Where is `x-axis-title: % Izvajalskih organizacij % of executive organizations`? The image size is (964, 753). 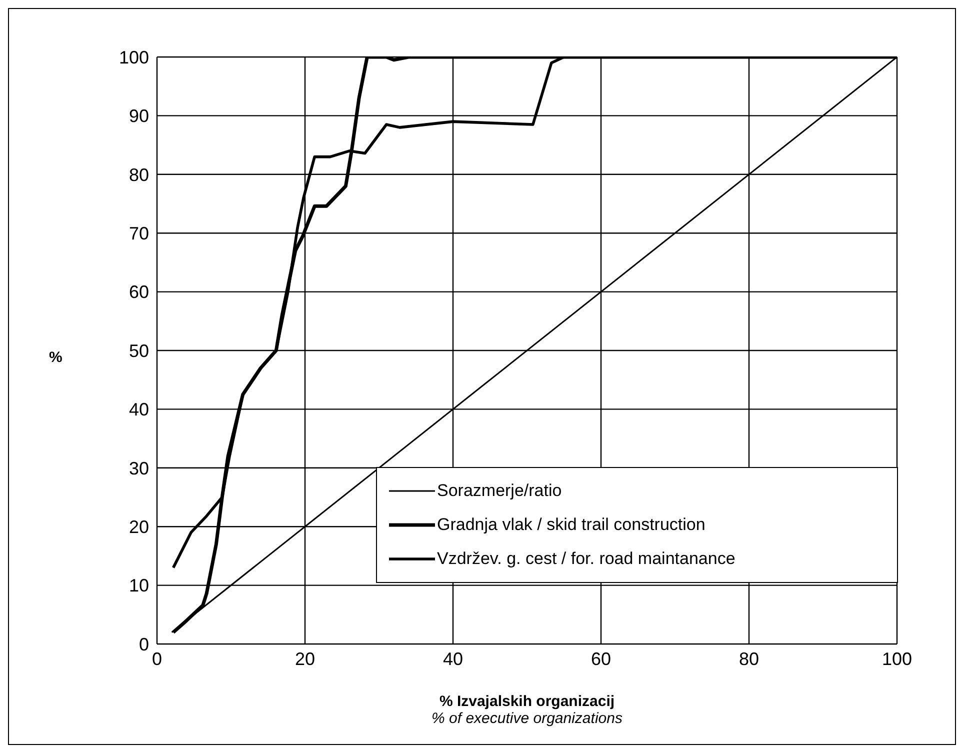
x-axis-title: % Izvajalskih organizacij % of executive organizations is located at coordinates (527, 710).